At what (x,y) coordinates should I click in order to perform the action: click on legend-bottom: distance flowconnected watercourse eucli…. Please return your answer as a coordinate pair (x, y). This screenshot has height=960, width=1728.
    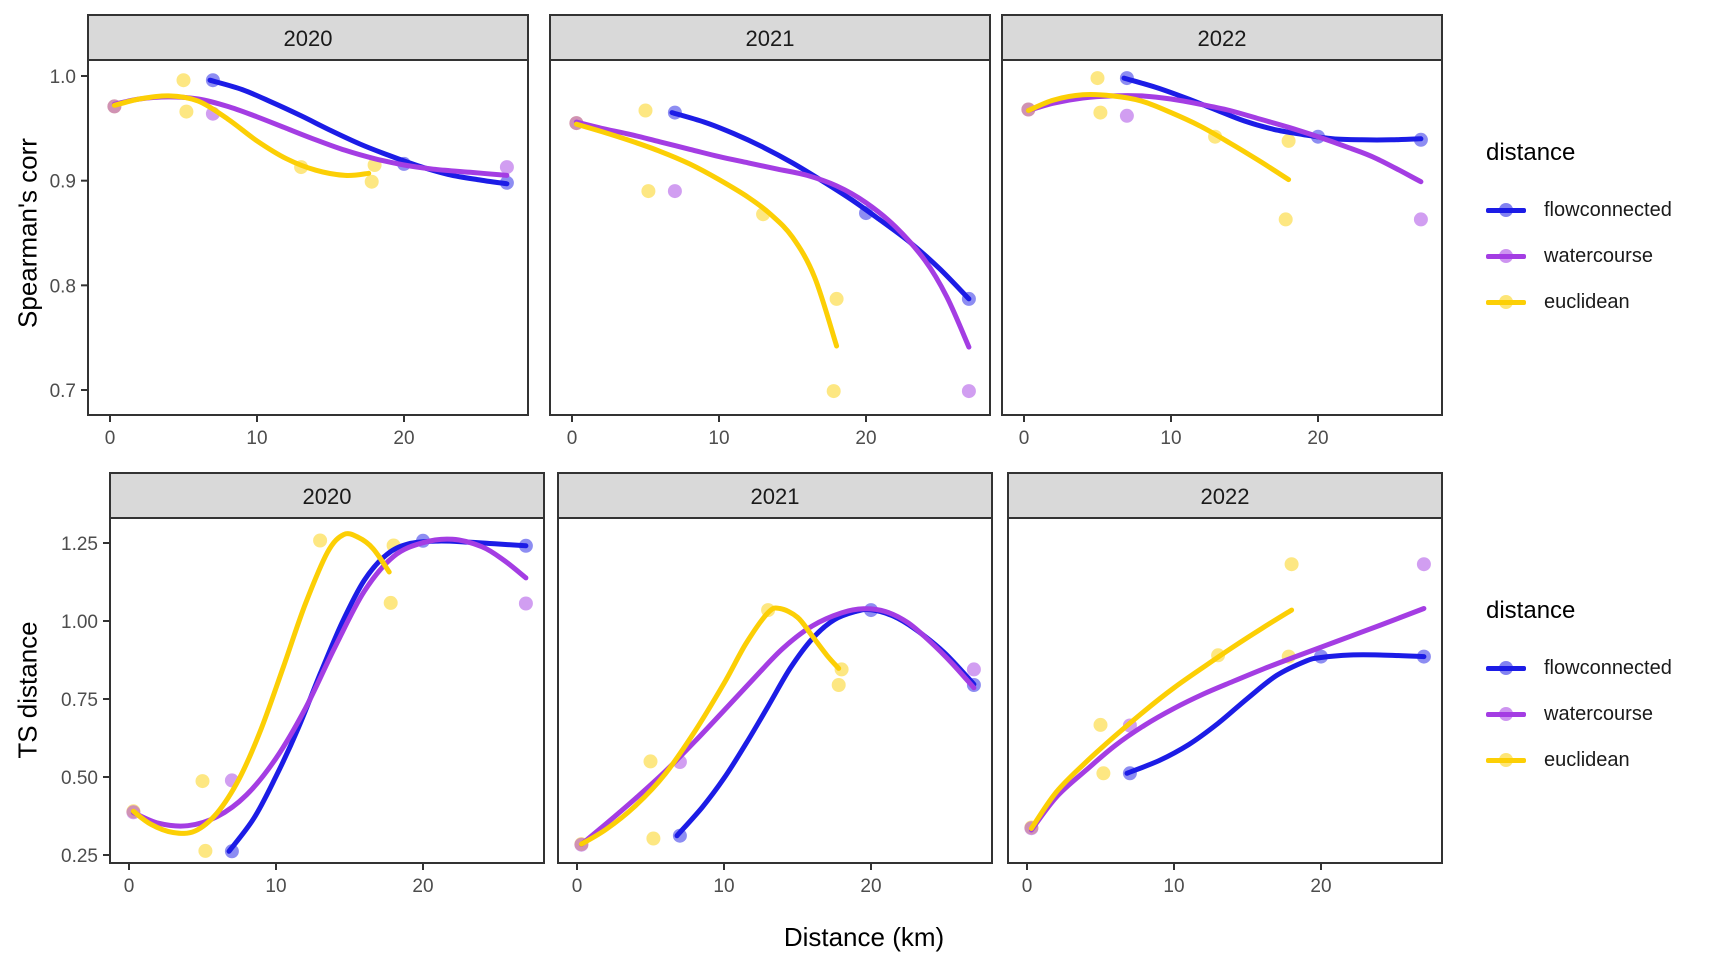
    Looking at the image, I should click on (1579, 689).